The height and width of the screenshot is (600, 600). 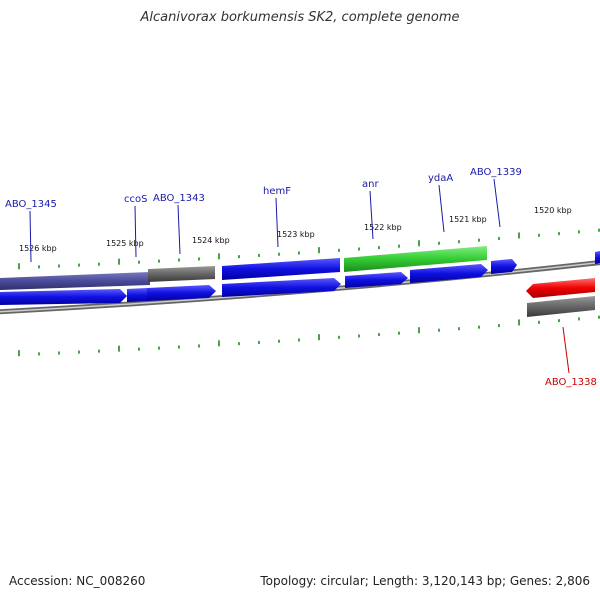 What do you see at coordinates (296, 234) in the screenshot?
I see `kbp-label: 1523 kbp` at bounding box center [296, 234].